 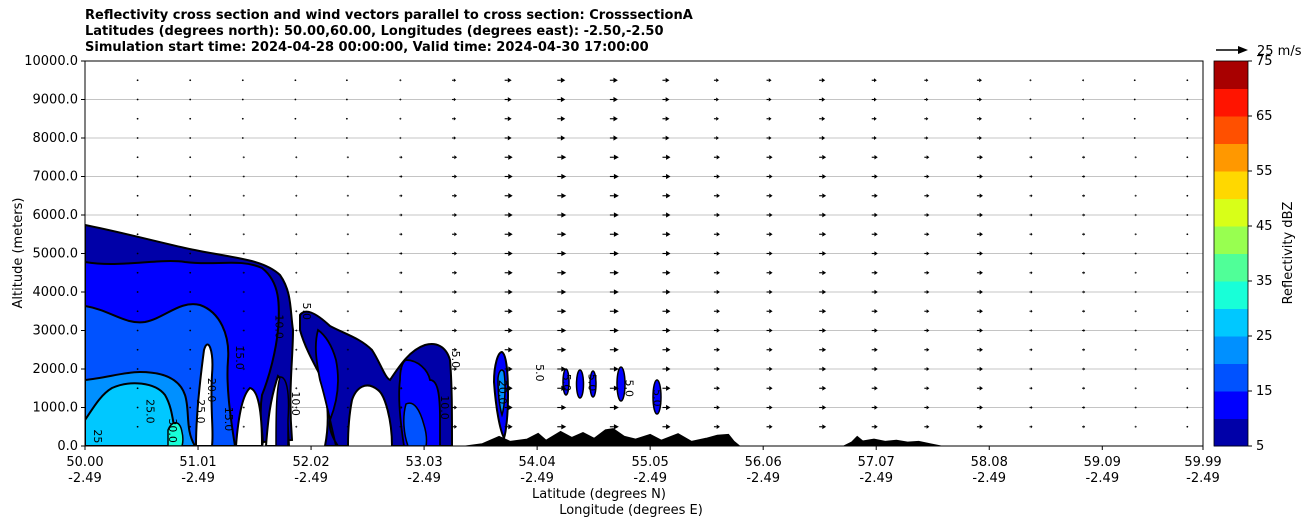 What do you see at coordinates (763, 462) in the screenshot?
I see `x-tick-label-lat: 56.06` at bounding box center [763, 462].